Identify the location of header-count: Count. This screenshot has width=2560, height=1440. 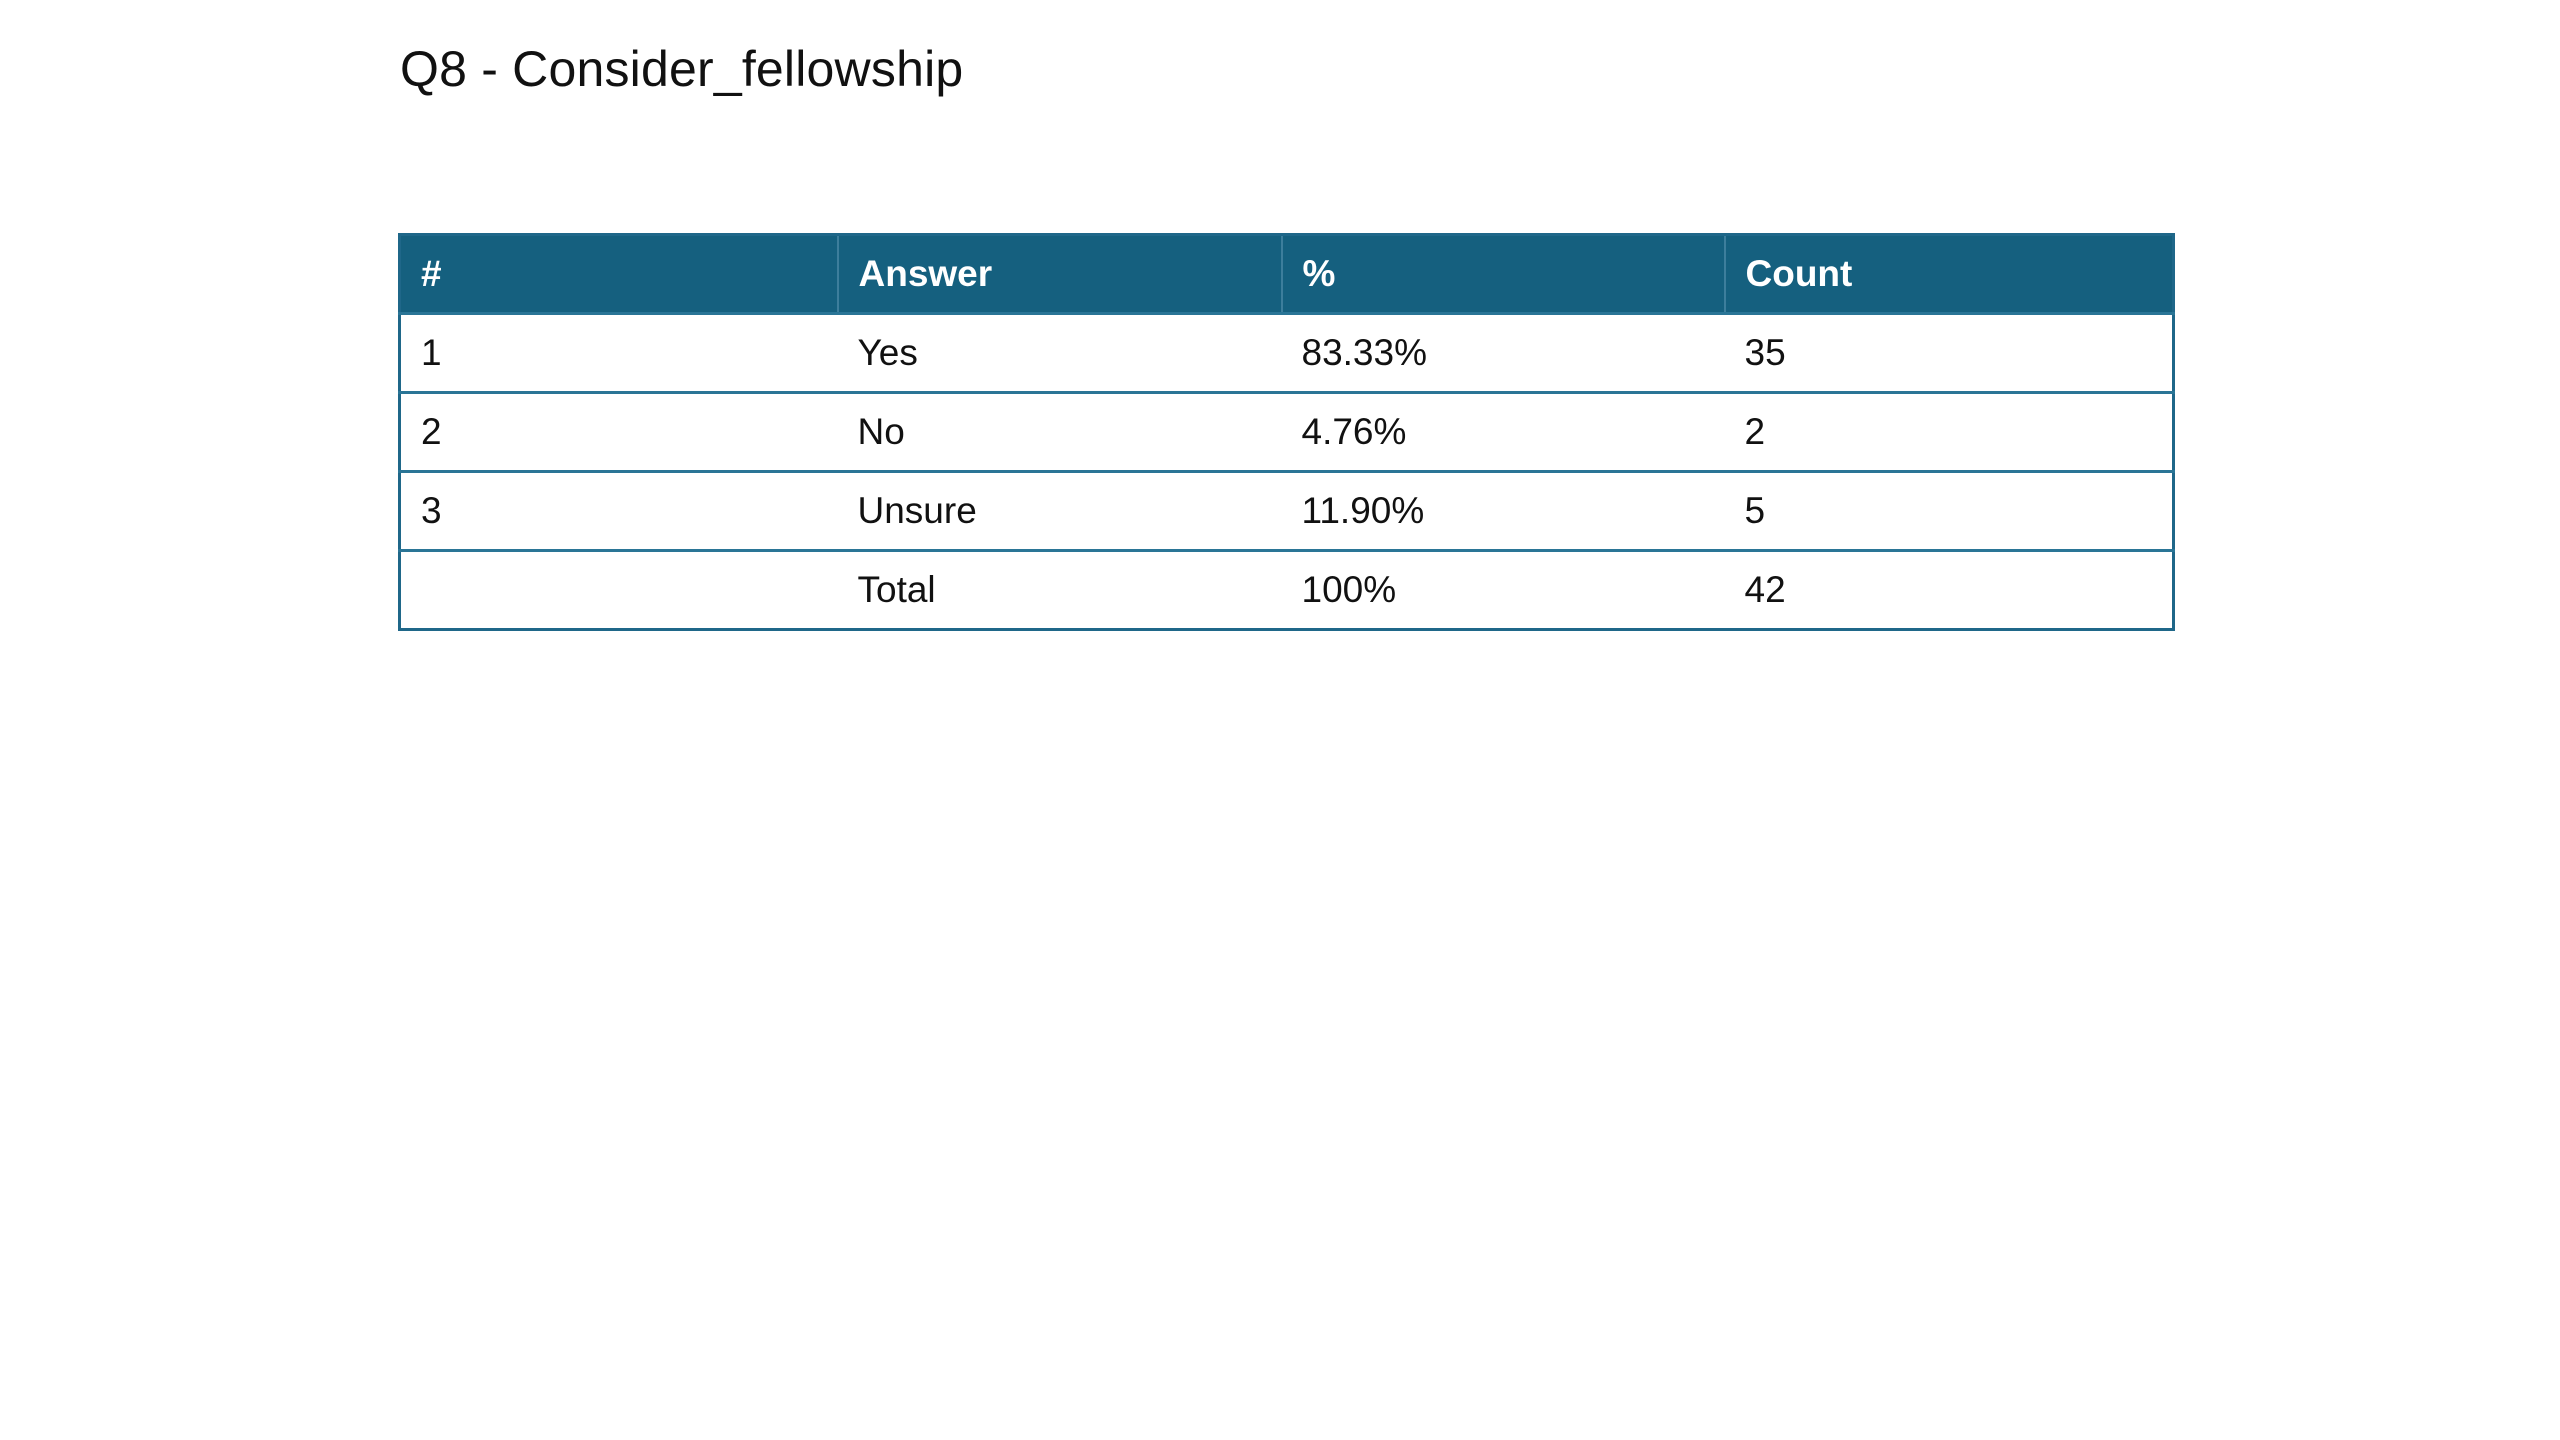
(1799, 273).